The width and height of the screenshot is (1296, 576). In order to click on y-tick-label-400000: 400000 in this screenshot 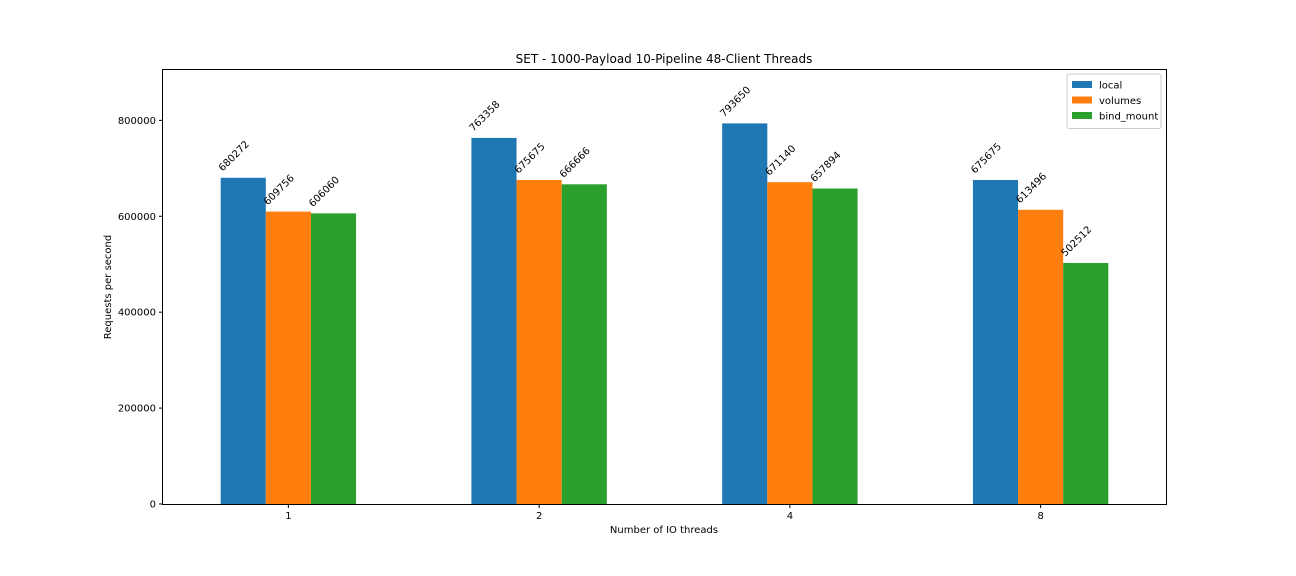, I will do `click(137, 313)`.